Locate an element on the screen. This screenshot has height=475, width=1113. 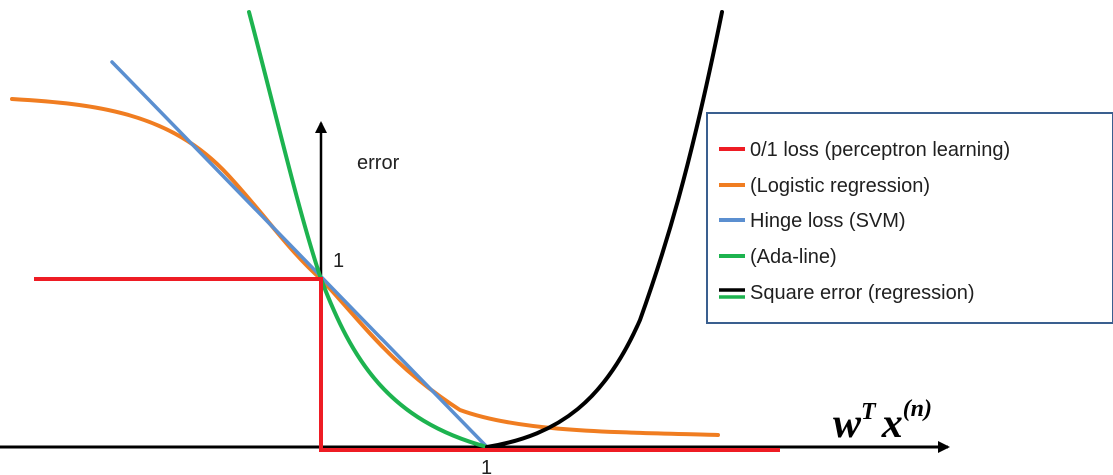
y-axis-one-marker: 1 is located at coordinates (338, 261).